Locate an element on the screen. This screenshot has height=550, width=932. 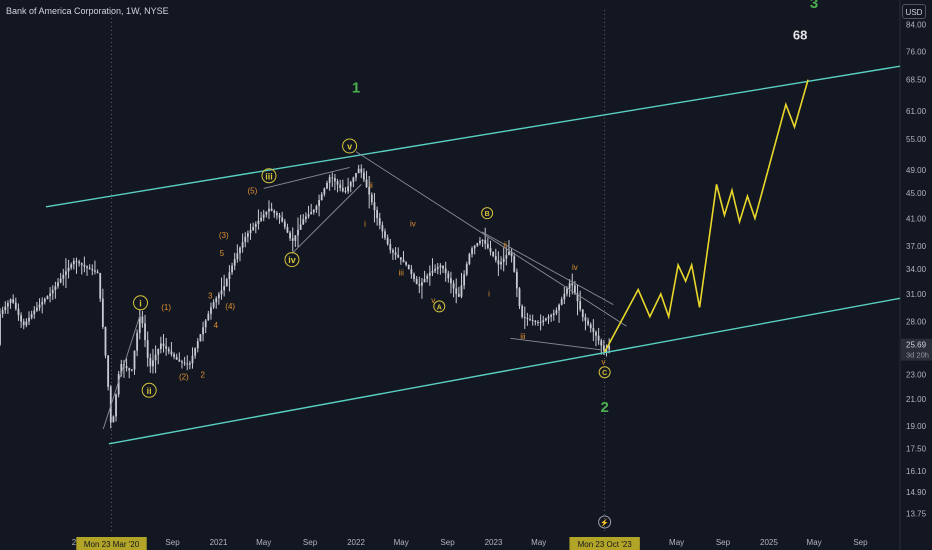
wave-label: v is located at coordinates (604, 362).